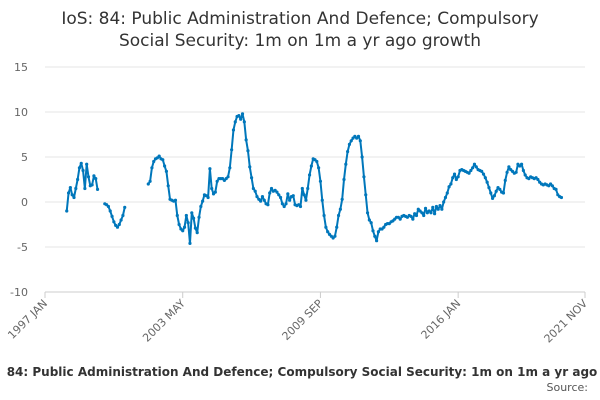 The image size is (600, 400). What do you see at coordinates (164, 321) in the screenshot?
I see `x-tick-label-1: 2003 MAY` at bounding box center [164, 321].